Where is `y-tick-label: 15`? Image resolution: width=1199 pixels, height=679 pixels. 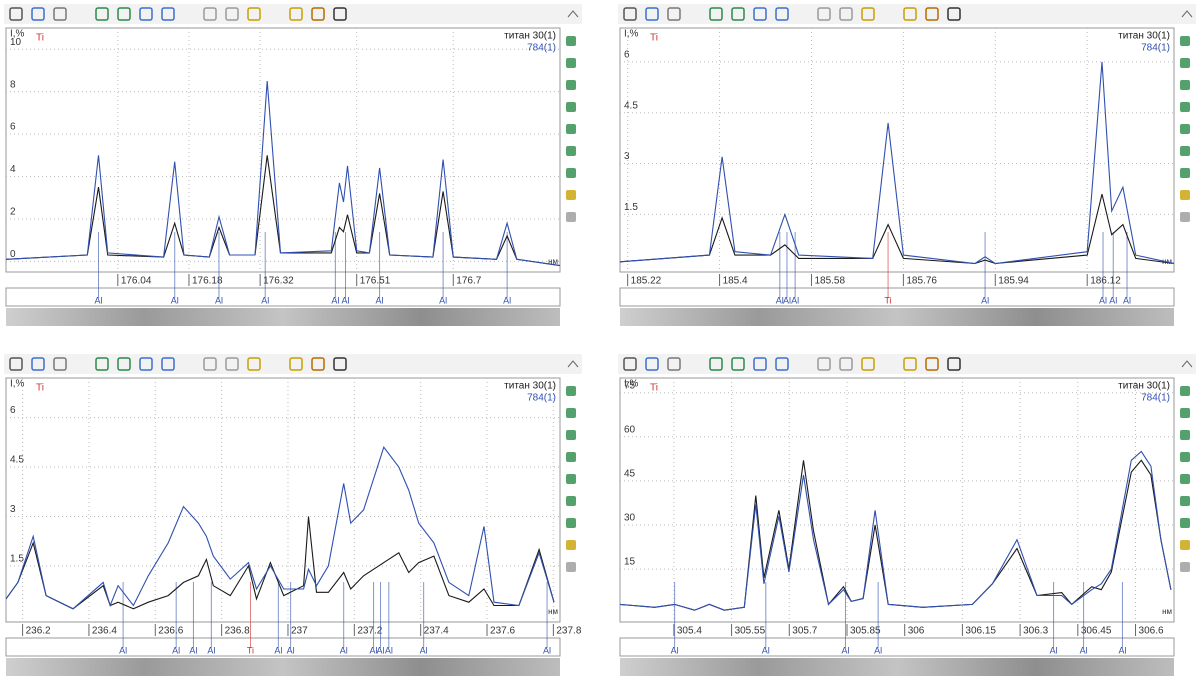 y-tick-label: 15 is located at coordinates (630, 562).